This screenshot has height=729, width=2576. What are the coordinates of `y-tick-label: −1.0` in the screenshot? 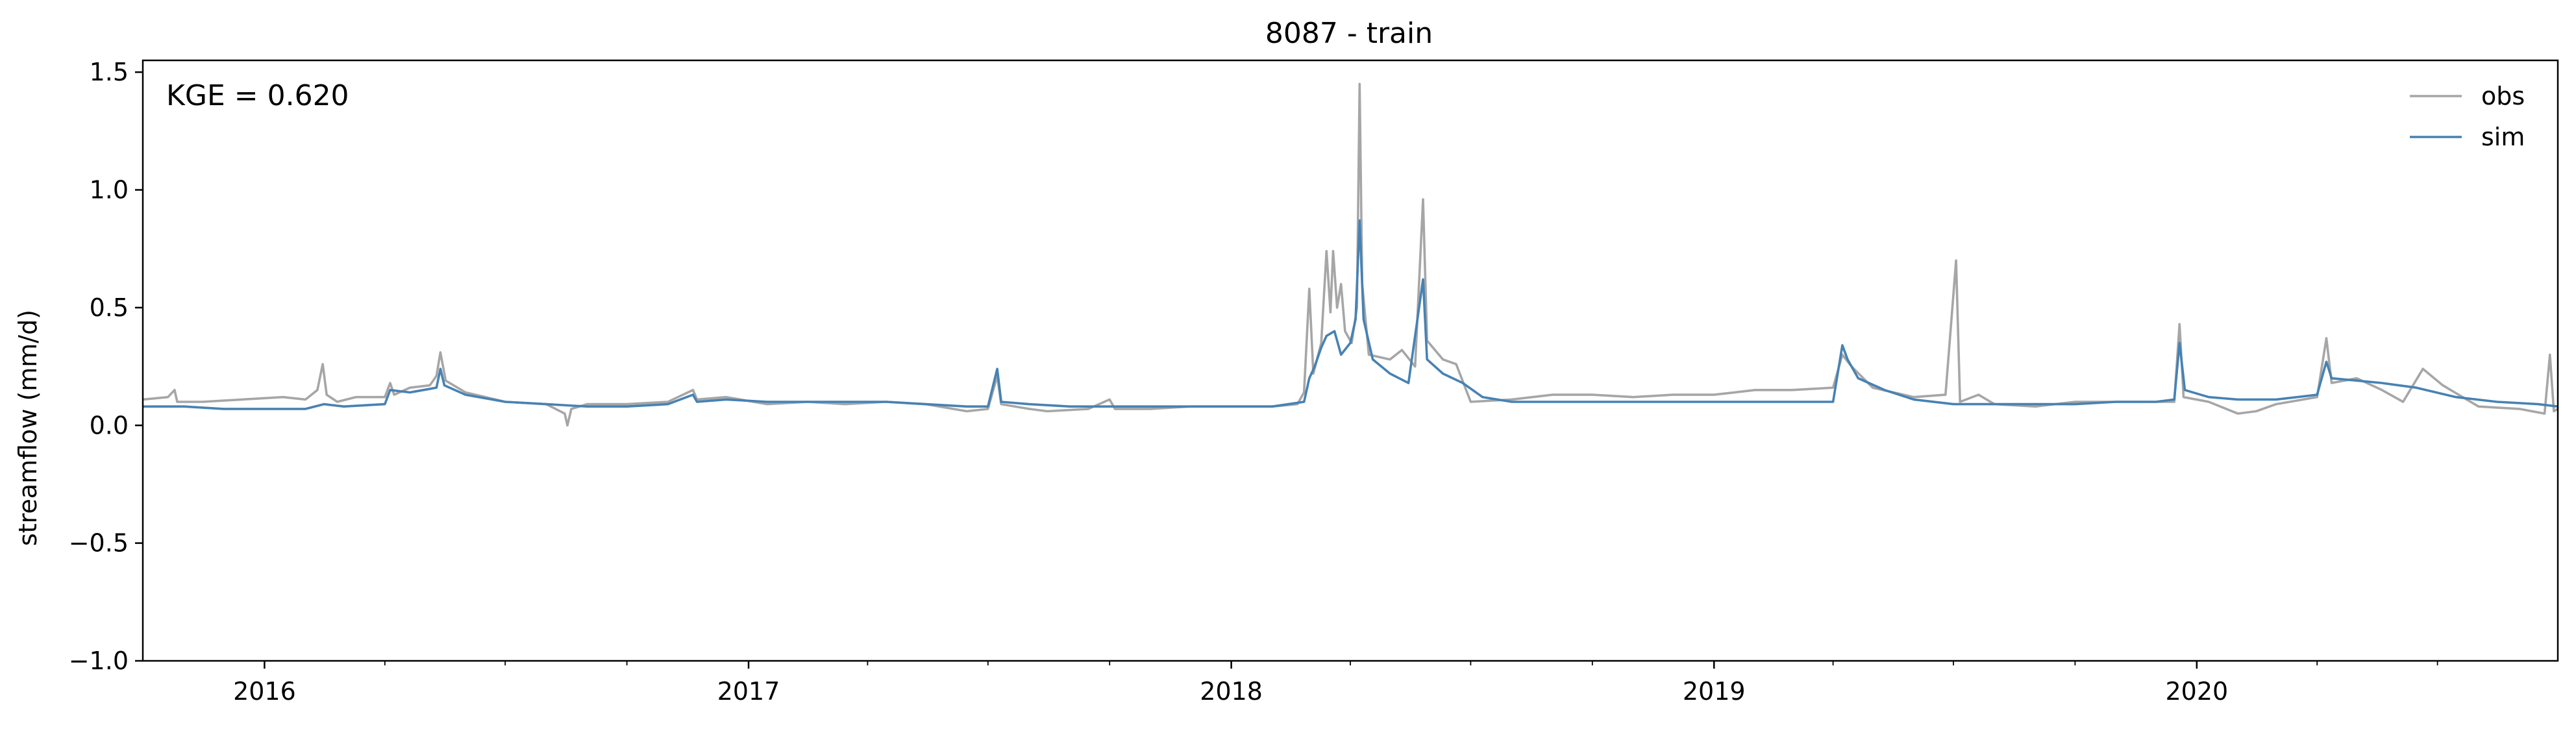 It's located at (99, 661).